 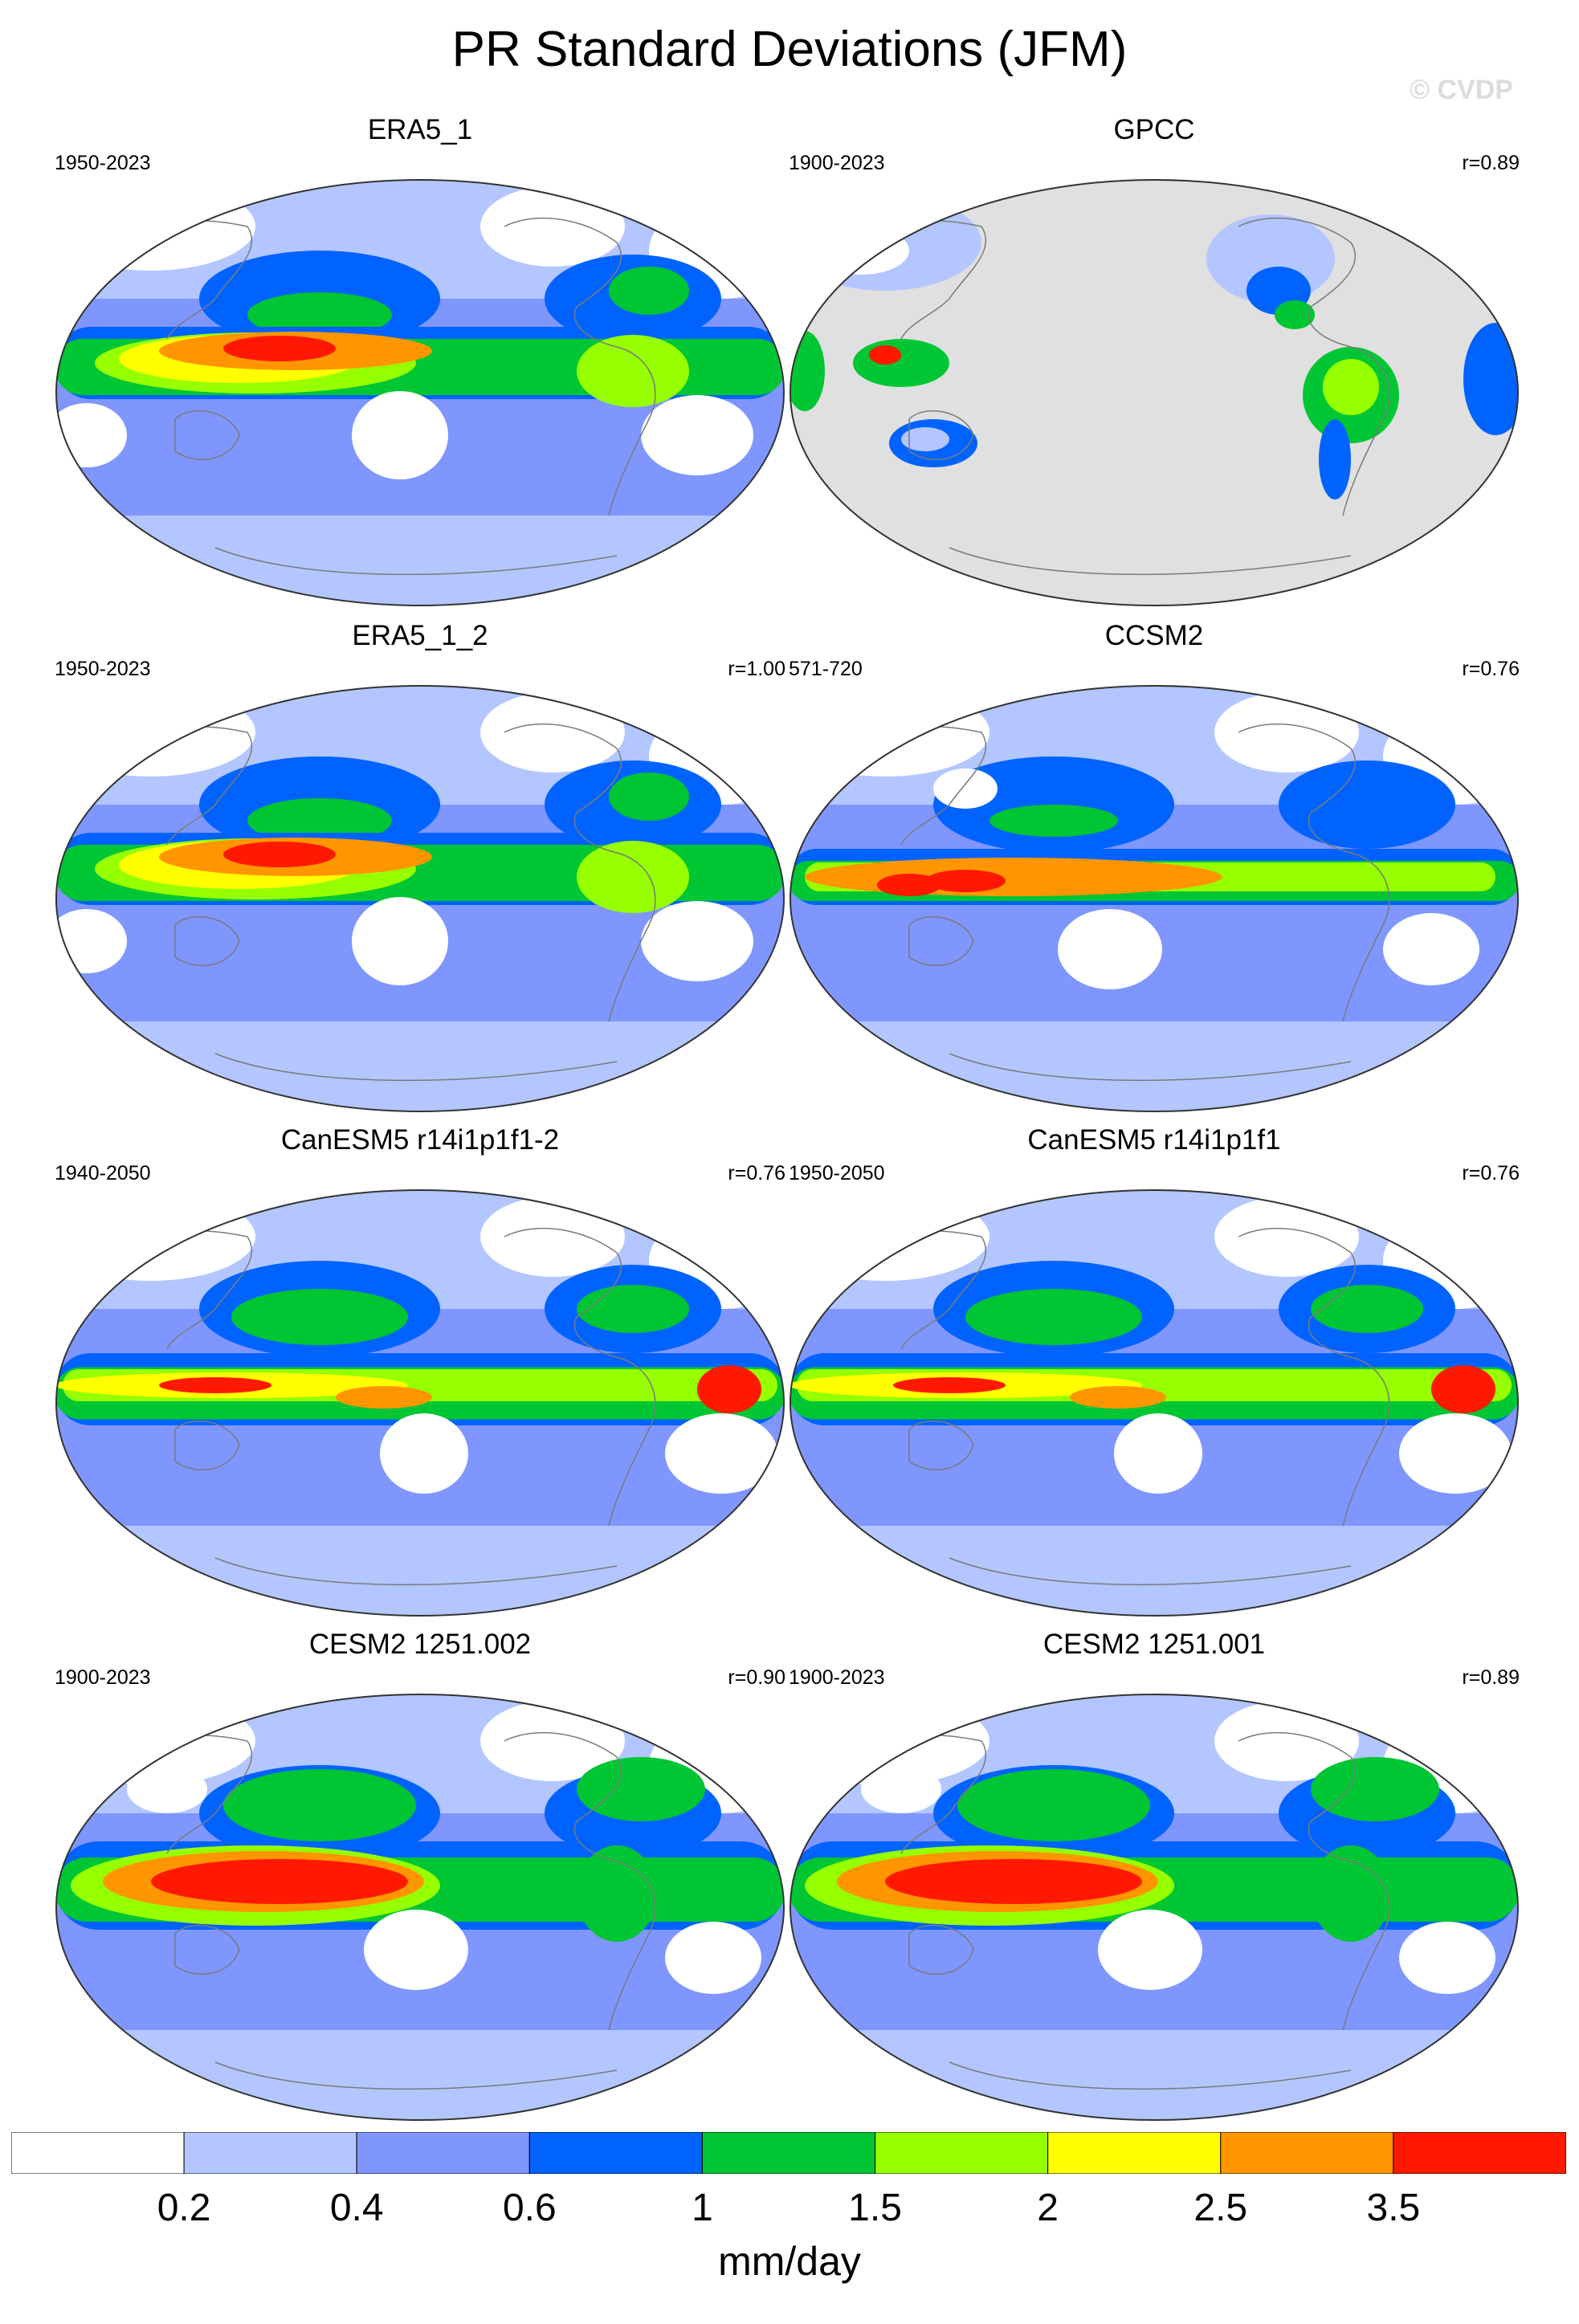 I want to click on indian-ocean-red, so click(x=909, y=885).